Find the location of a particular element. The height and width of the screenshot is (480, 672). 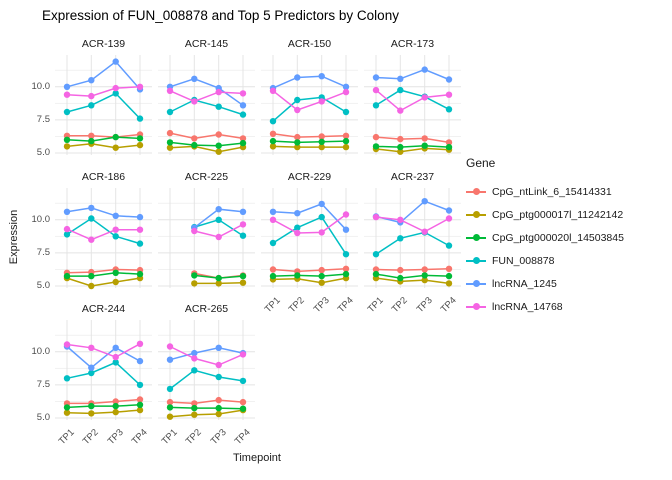

legend-label: CpG_ptg000017l_11242142 is located at coordinates (558, 214).